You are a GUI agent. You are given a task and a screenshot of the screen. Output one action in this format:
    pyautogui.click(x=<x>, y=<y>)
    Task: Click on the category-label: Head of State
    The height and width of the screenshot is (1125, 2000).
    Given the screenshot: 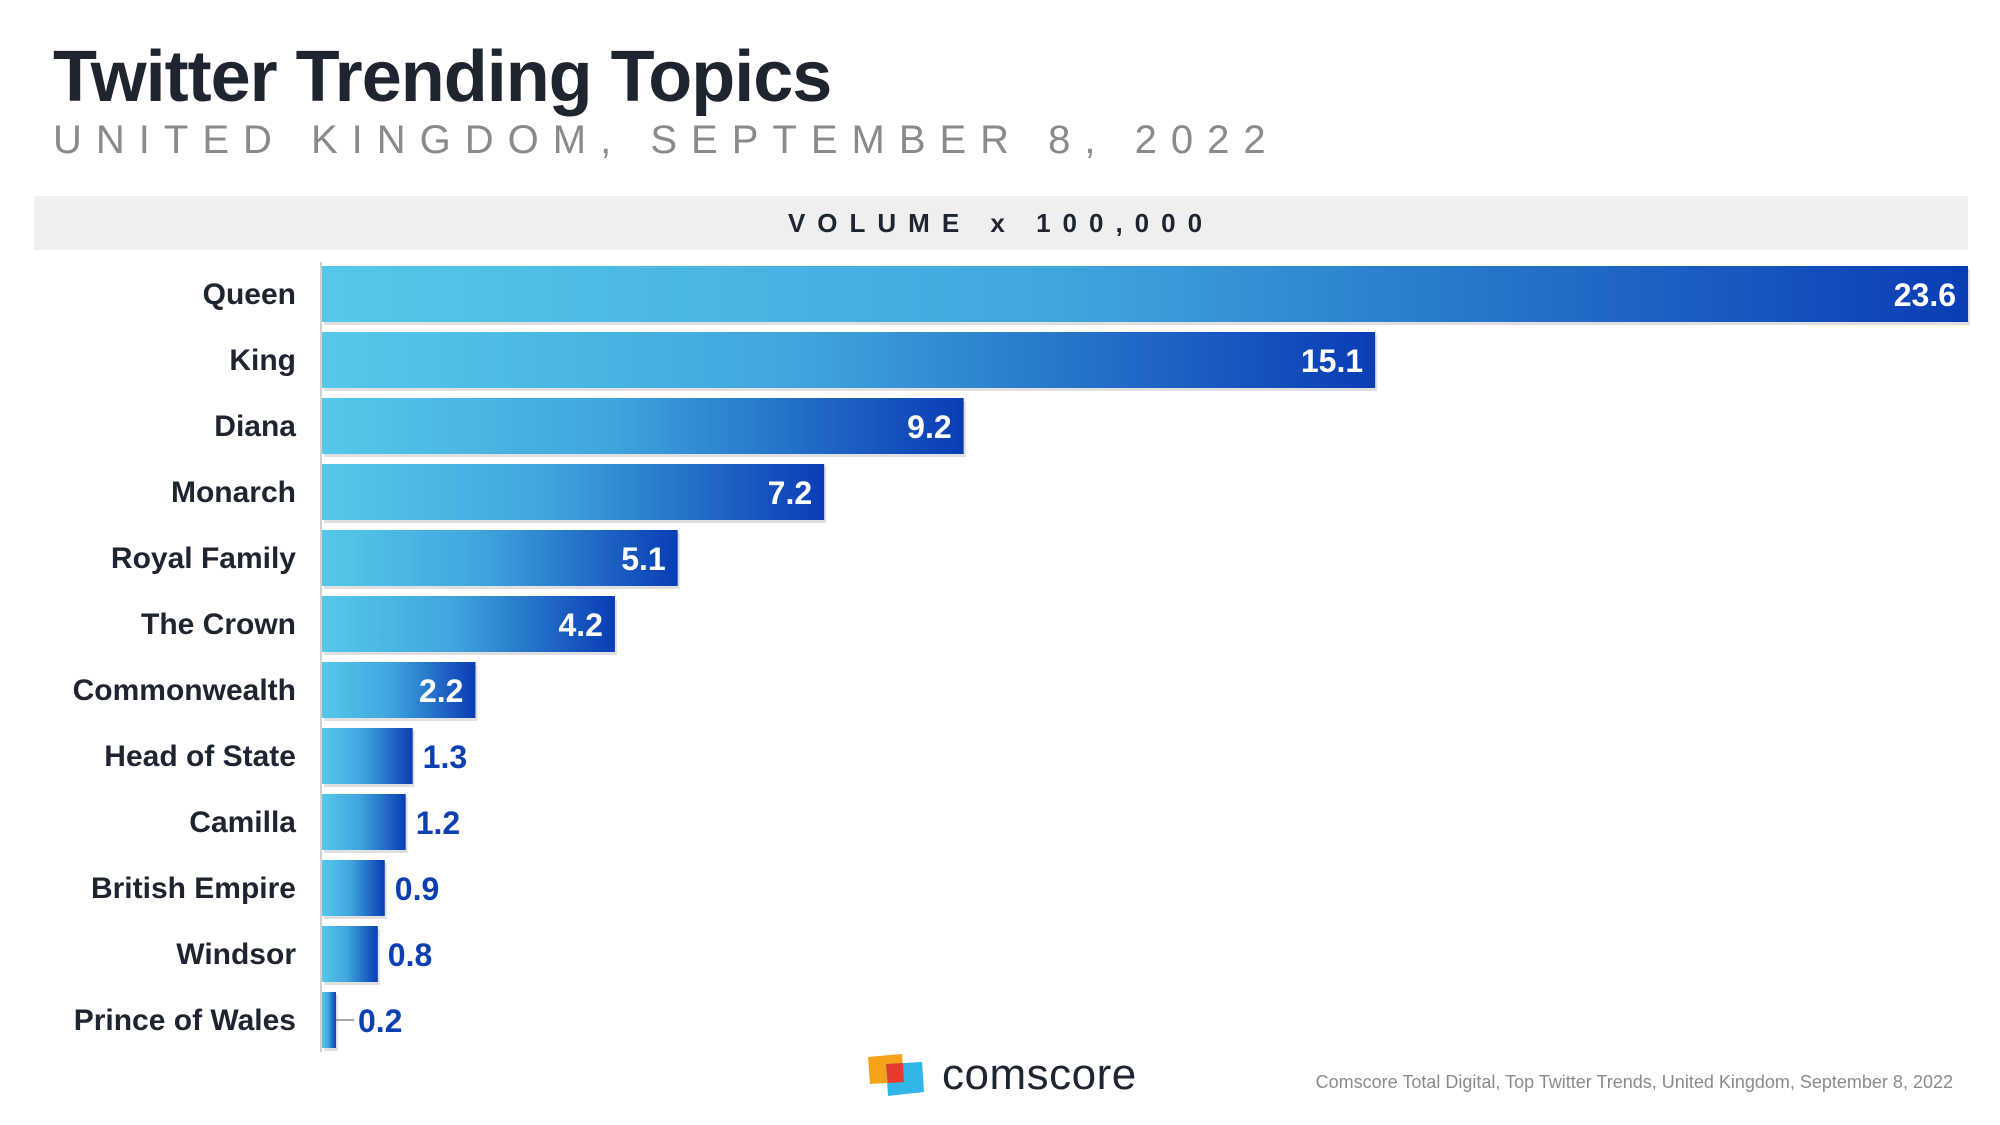 What is the action you would take?
    pyautogui.click(x=200, y=756)
    